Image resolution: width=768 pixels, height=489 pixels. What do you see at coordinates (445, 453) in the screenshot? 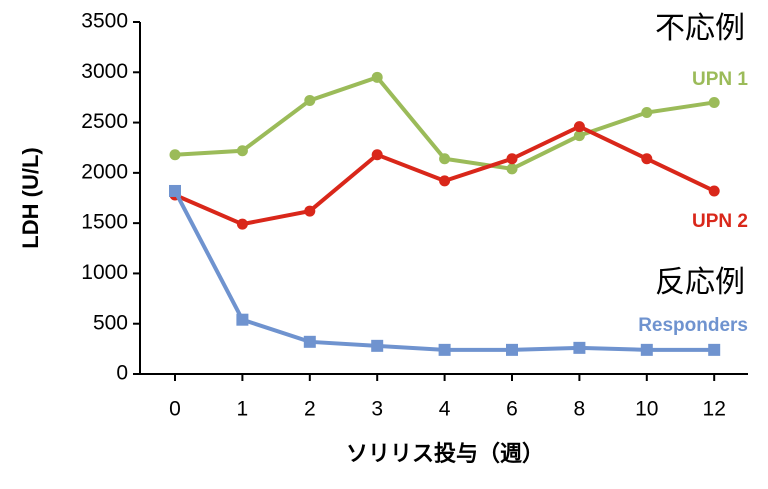
I see `x-axis-title: ソリリス投与（週）` at bounding box center [445, 453].